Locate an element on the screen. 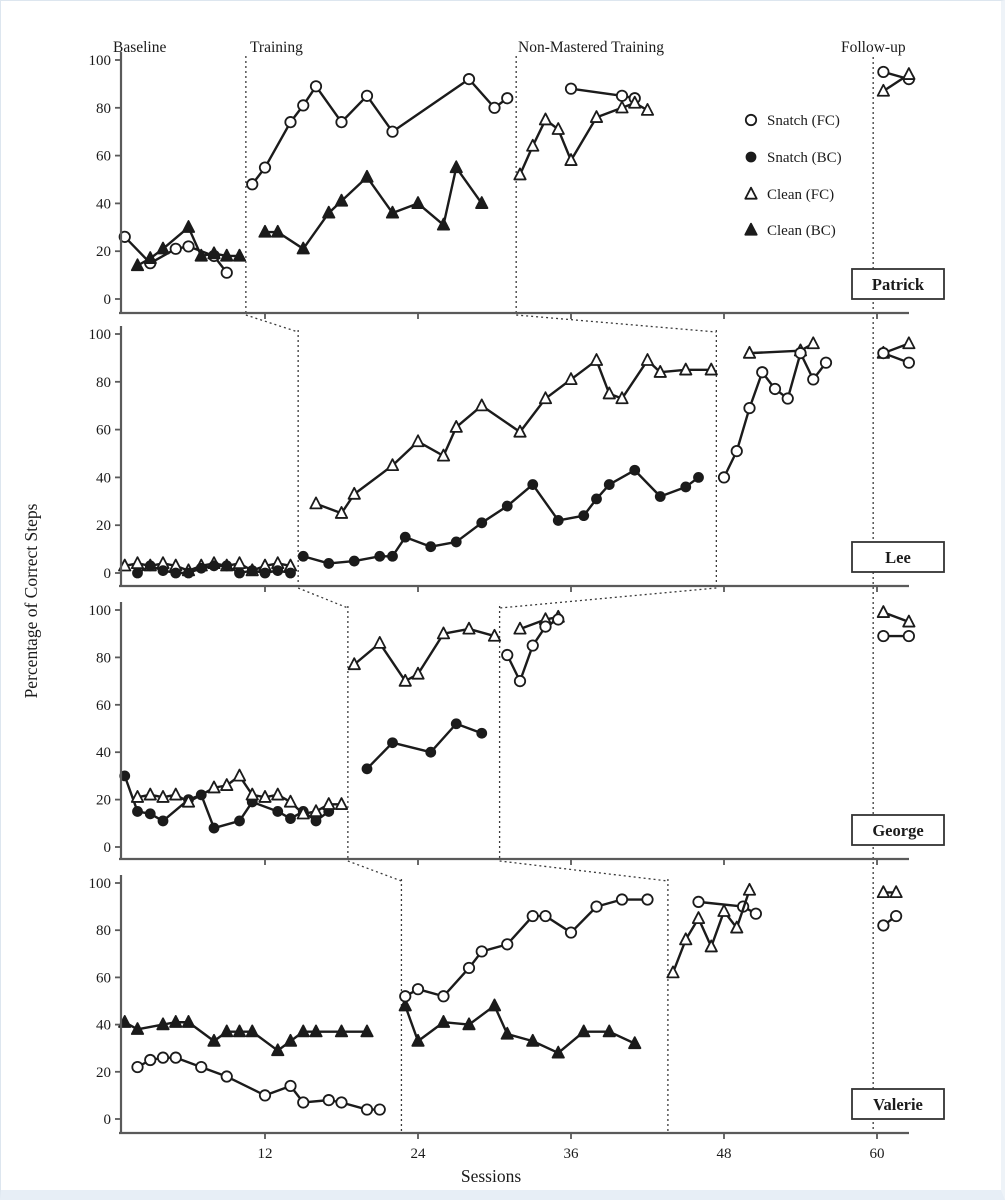  y-tick-label: 20 is located at coordinates (103, 801).